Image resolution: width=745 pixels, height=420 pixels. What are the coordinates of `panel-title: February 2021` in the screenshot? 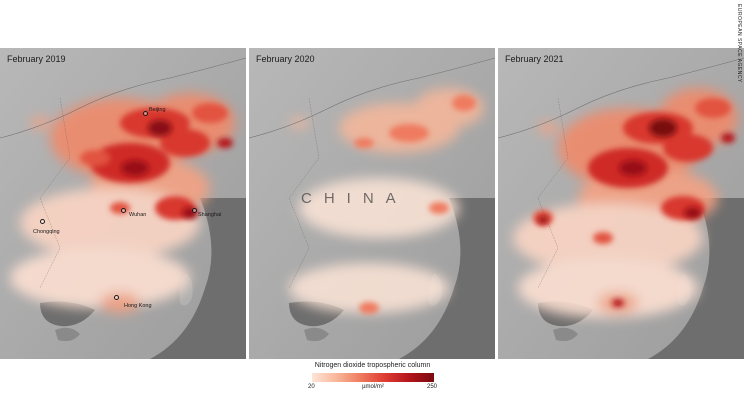 It's located at (534, 59).